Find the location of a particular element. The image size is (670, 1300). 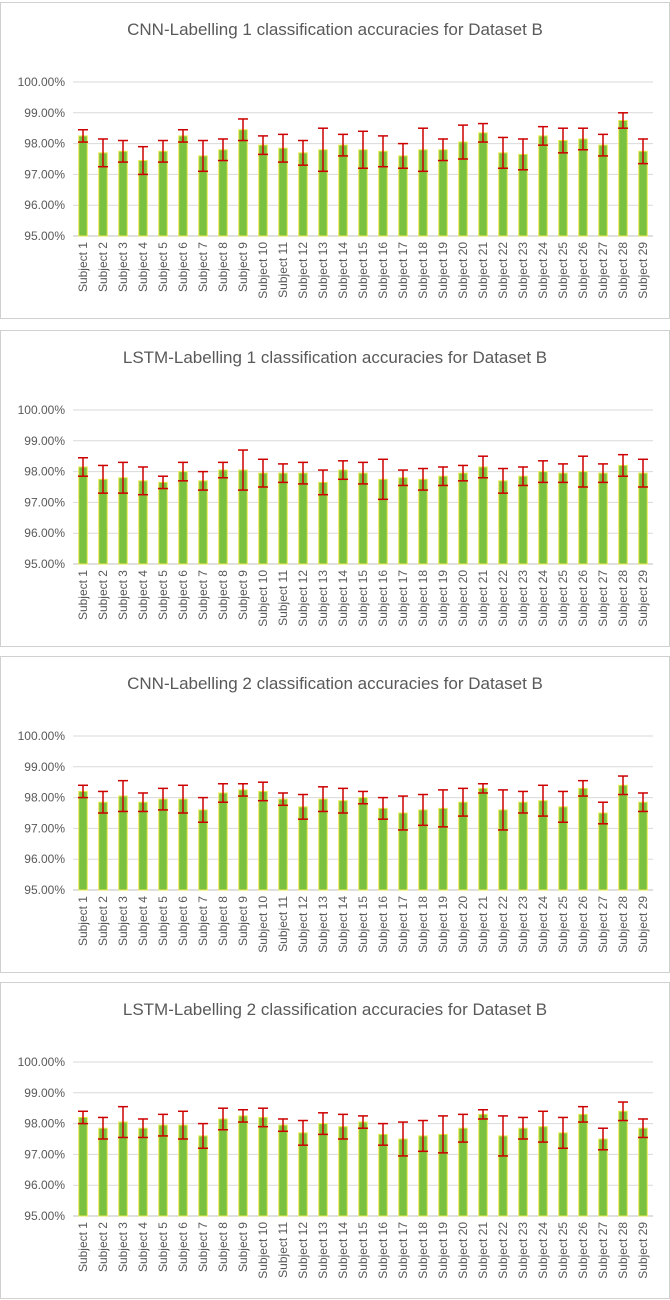

x-tick-label: Subject 8 is located at coordinates (223, 1247).